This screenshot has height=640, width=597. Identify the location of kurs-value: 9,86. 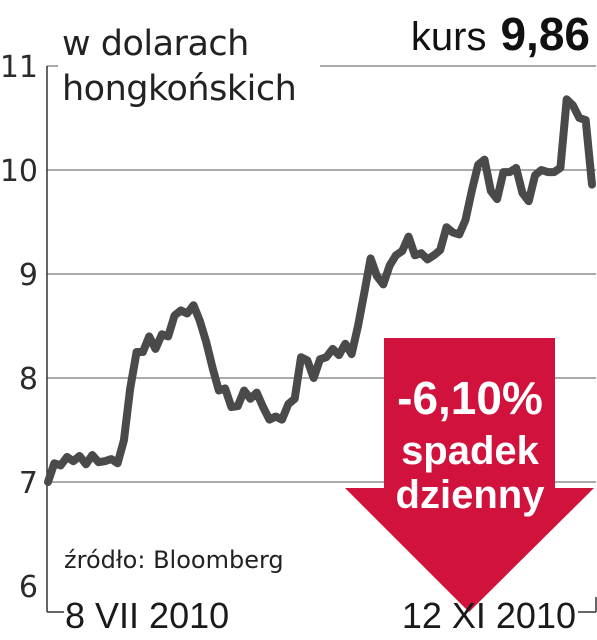
(545, 34).